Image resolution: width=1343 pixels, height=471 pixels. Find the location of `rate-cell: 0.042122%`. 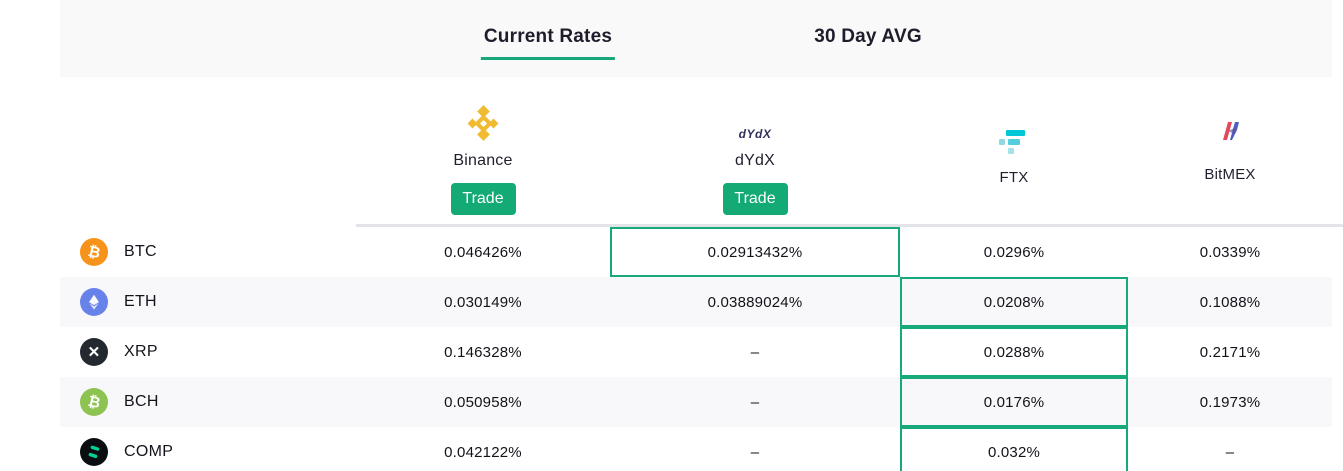

rate-cell: 0.042122% is located at coordinates (483, 449).